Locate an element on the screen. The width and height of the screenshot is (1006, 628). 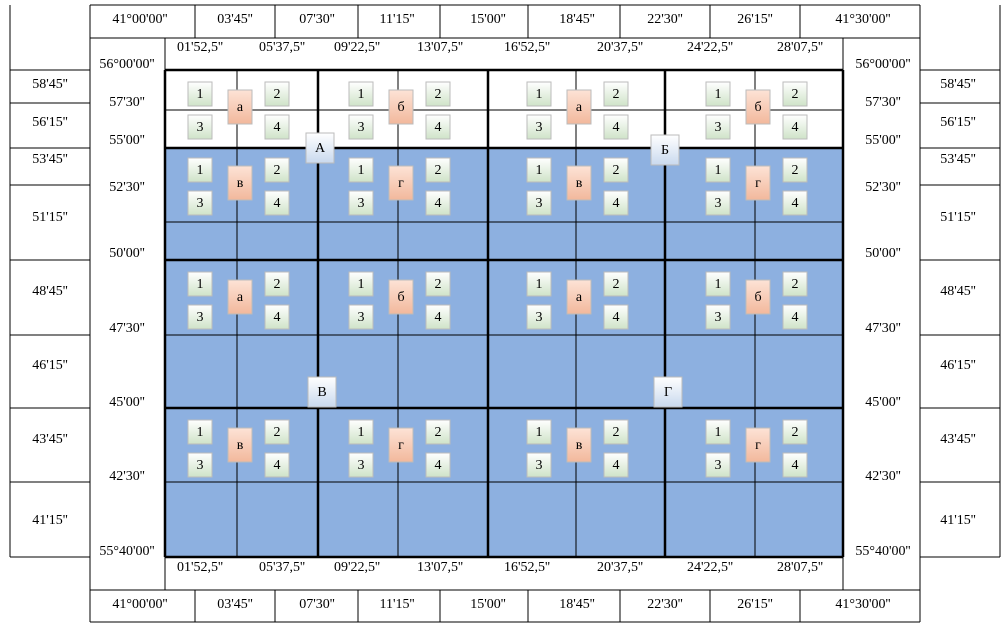
latitude-label: 48'45'' is located at coordinates (50, 291).